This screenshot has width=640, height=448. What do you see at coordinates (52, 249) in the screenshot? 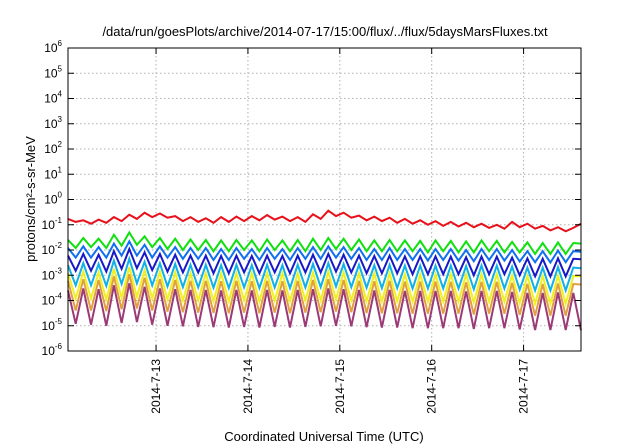
I see `y-tick-label: 10⁻²` at bounding box center [52, 249].